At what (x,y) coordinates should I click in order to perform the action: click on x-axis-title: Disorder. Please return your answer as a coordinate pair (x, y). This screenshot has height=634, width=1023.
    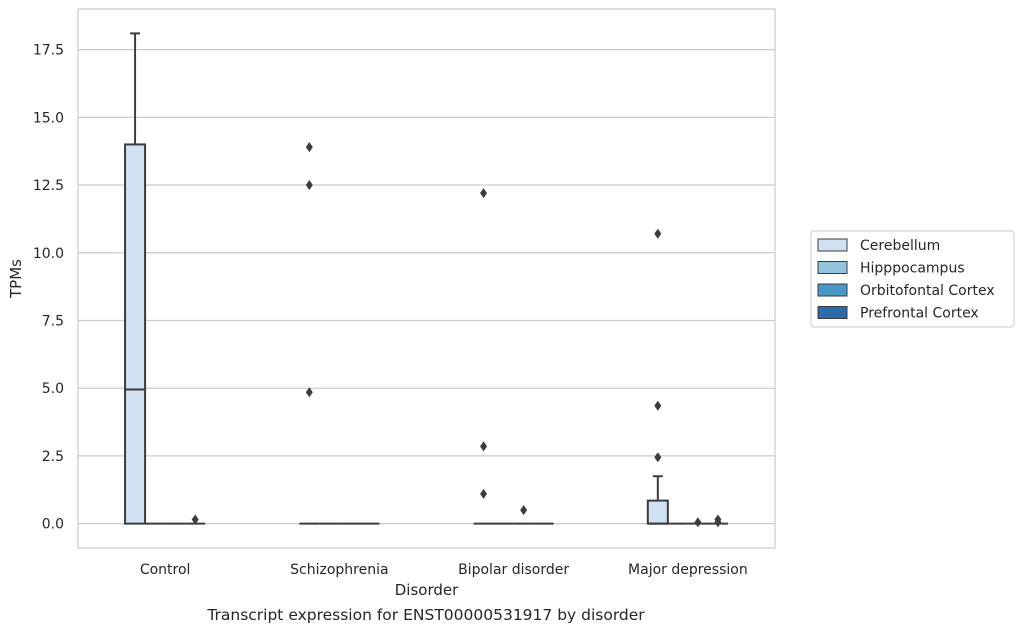
    Looking at the image, I should click on (427, 590).